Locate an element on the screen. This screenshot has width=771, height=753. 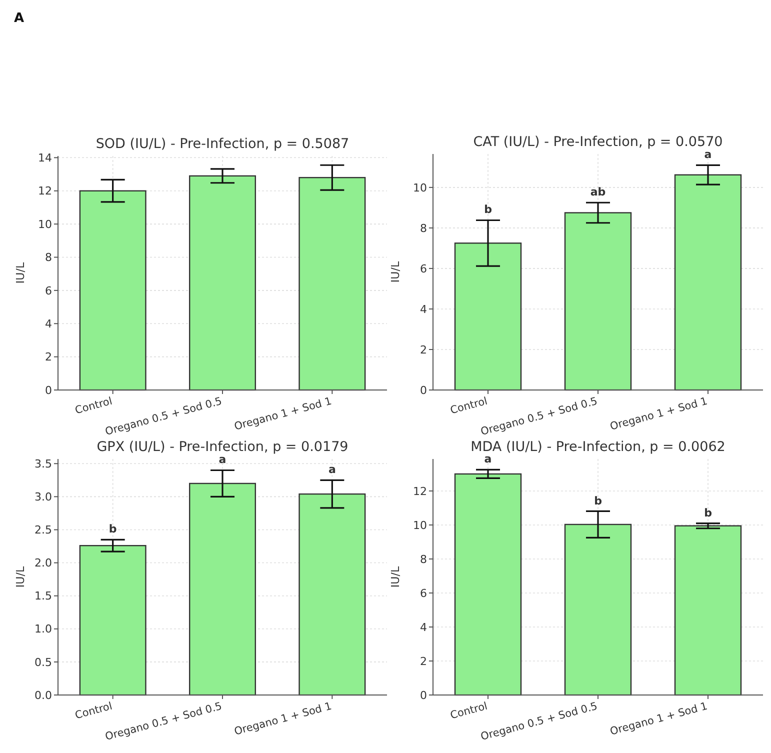
chart-title: MDA (IU/L) - Pre-Infection, p = 0.0062 is located at coordinates (598, 447).